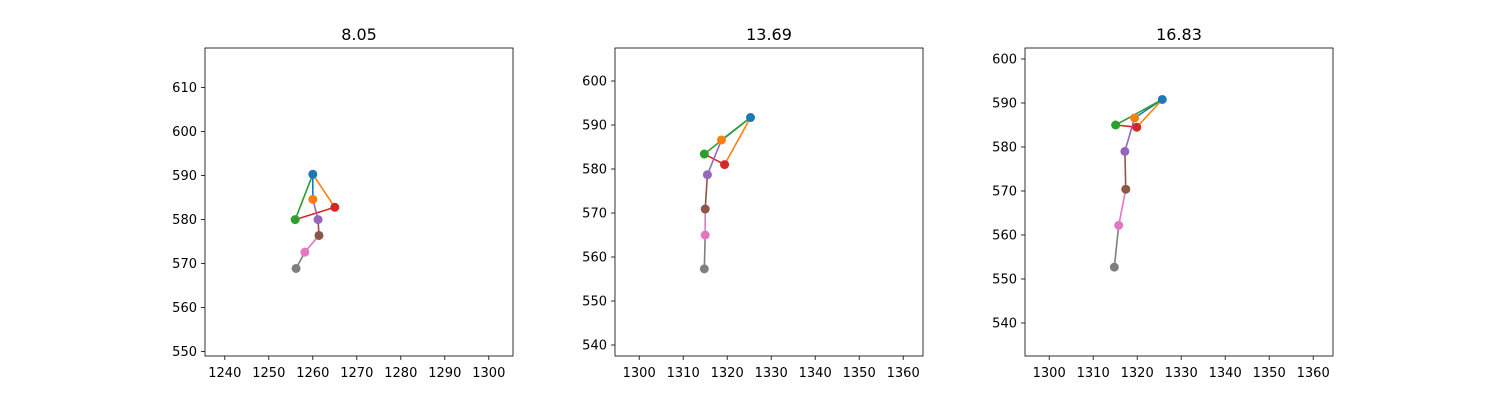 This screenshot has height=400, width=1500. I want to click on subplot-1-ytick-label: 560, so click(184, 308).